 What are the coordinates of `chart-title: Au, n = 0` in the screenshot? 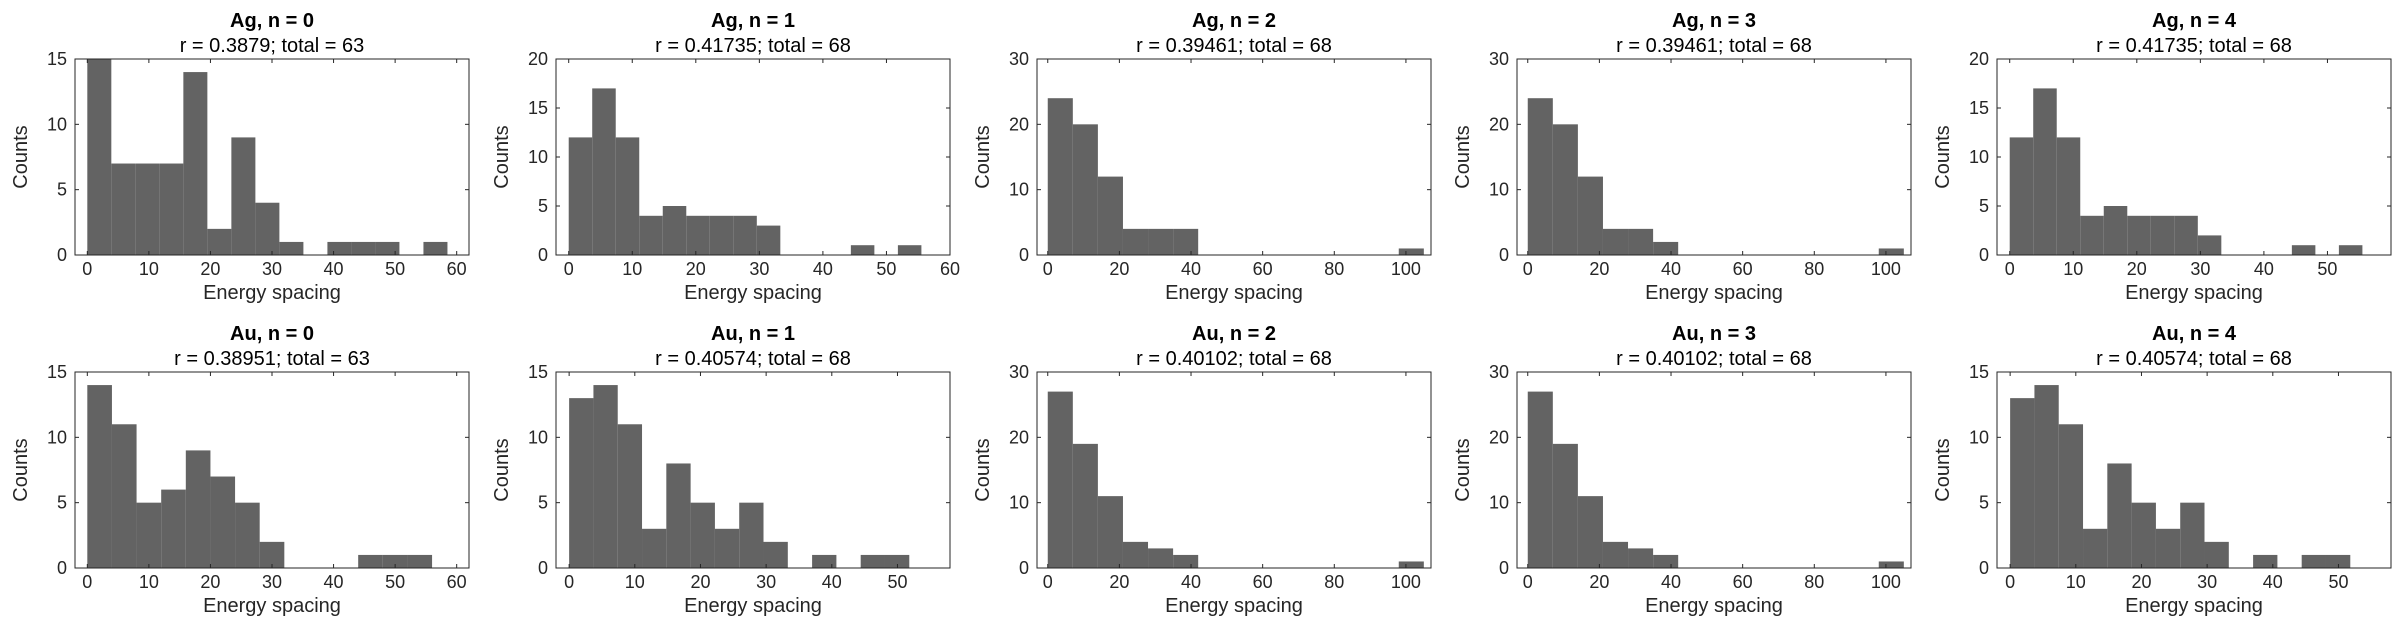 It's located at (272, 334).